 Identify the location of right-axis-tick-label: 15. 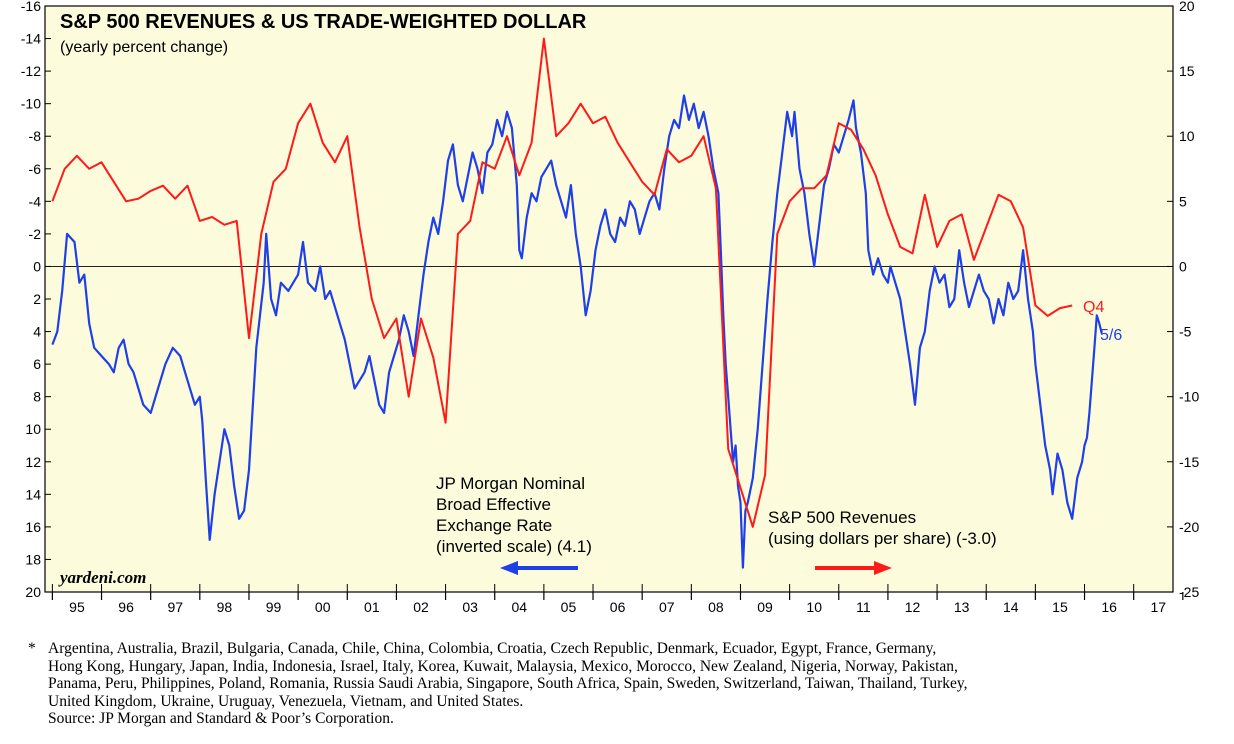
(1187, 71).